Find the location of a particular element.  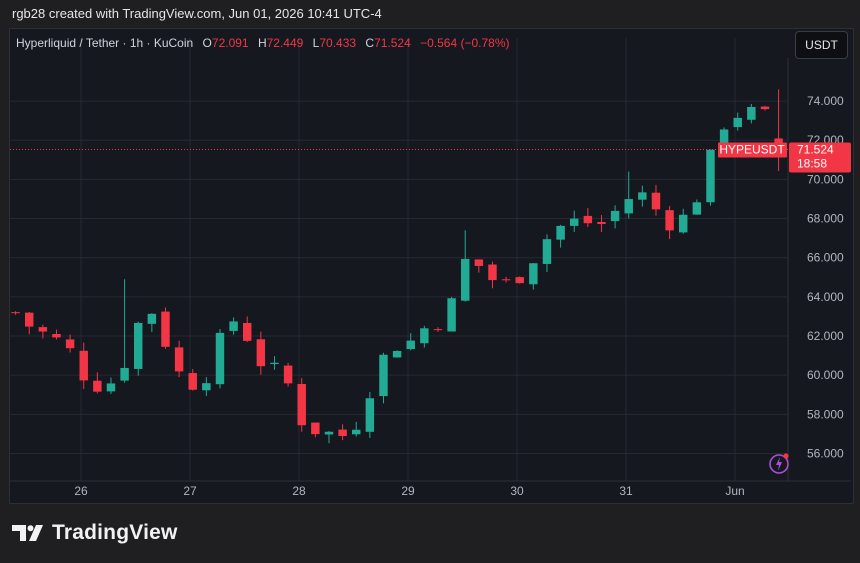

symbol-description: Hyperliquid / Tether · 1h · KuCoin is located at coordinates (105, 43).